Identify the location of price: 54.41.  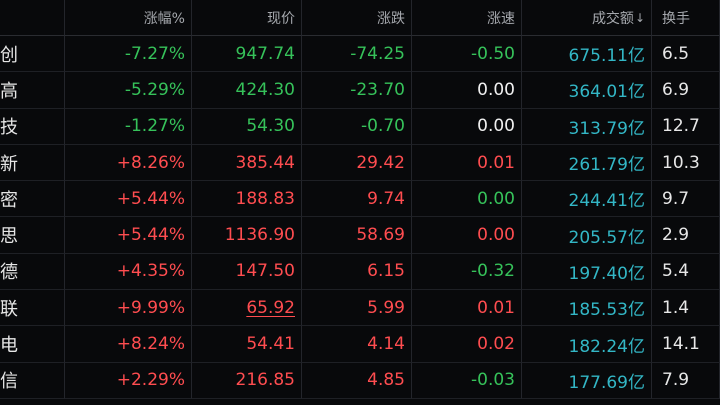
(247, 344).